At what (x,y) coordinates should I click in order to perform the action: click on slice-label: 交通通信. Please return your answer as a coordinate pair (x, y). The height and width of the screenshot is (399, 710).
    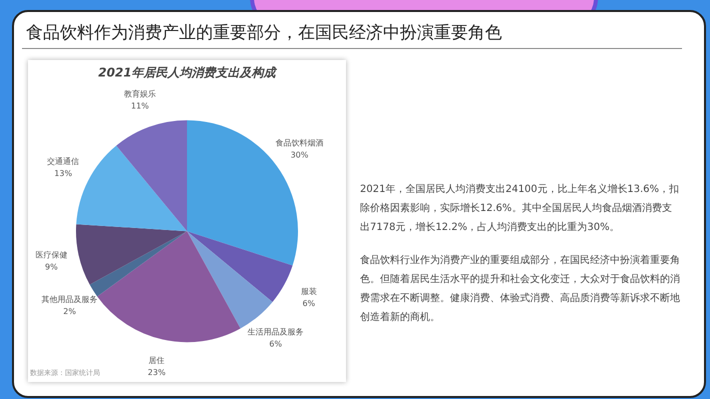
    Looking at the image, I should click on (63, 161).